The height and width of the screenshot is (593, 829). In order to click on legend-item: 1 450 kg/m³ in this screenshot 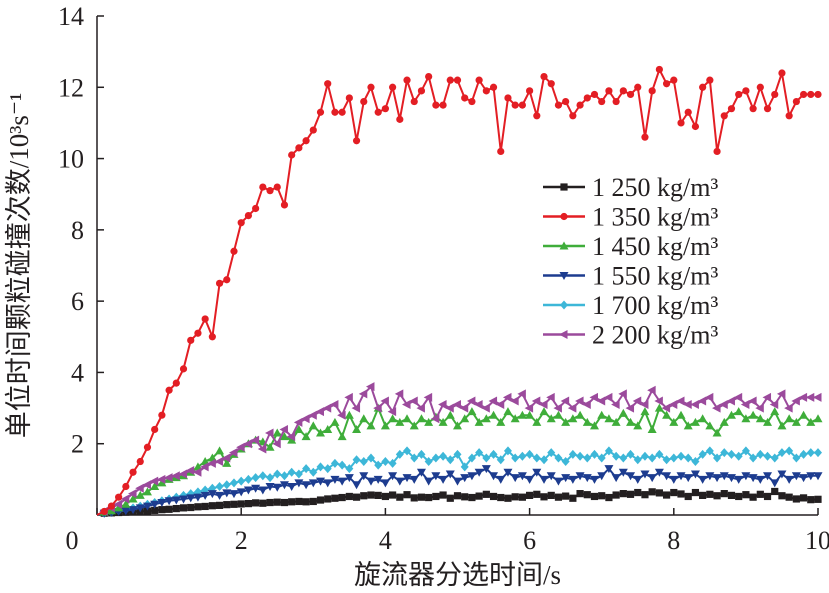, I will do `click(630, 246)`.